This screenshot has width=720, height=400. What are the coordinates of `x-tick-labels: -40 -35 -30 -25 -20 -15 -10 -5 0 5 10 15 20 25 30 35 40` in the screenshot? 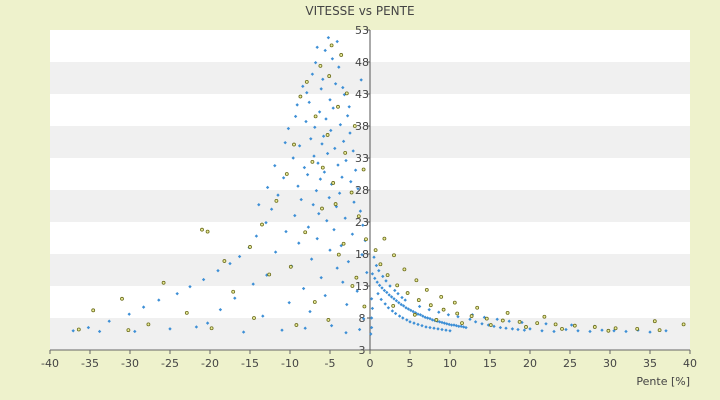 It's located at (369, 360).